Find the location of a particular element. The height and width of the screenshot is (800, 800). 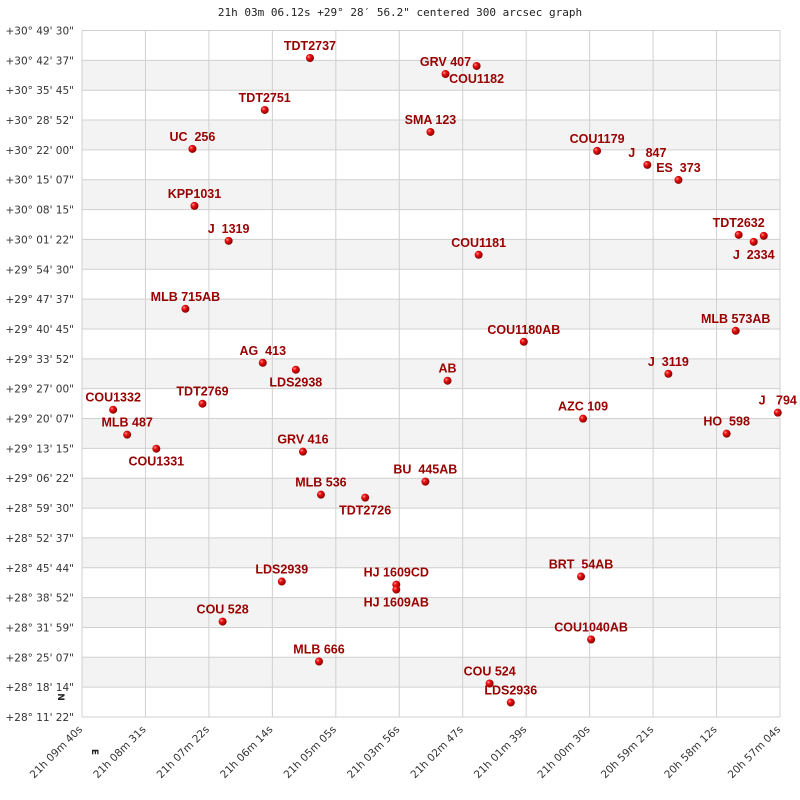

star-label: BRT 54AB is located at coordinates (581, 565).